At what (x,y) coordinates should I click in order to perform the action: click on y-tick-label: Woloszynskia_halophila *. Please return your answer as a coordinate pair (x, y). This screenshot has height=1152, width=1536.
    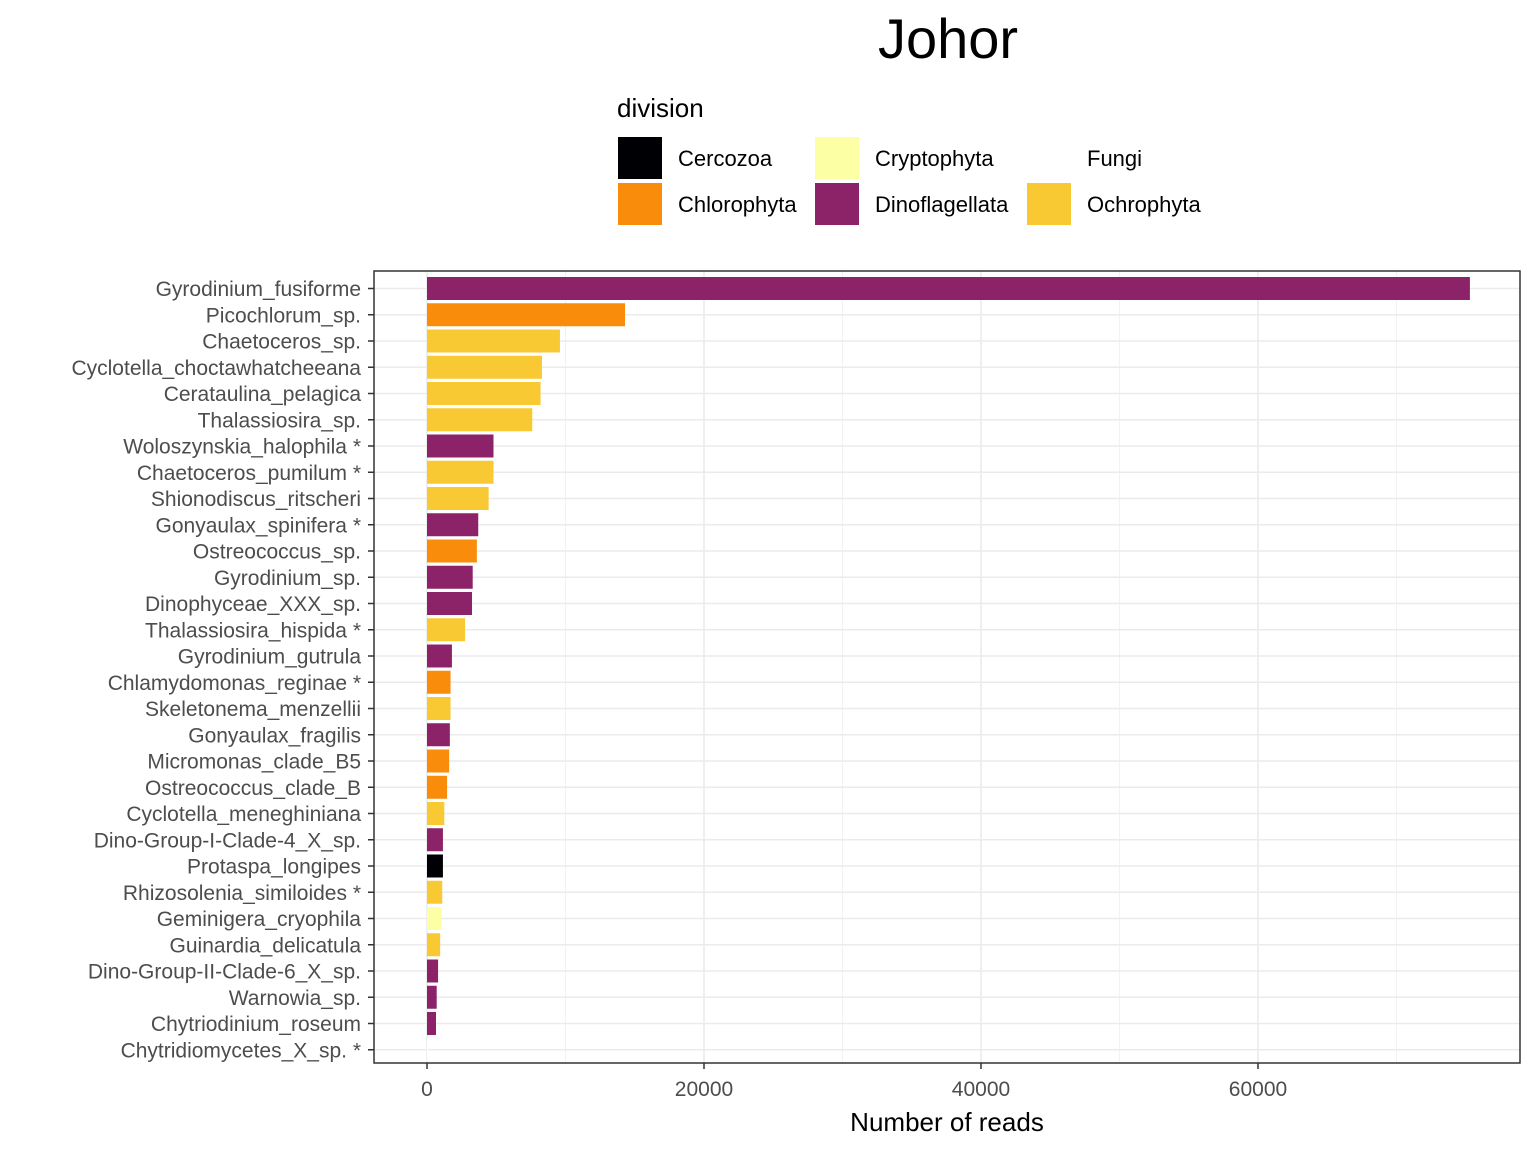
    Looking at the image, I should click on (242, 447).